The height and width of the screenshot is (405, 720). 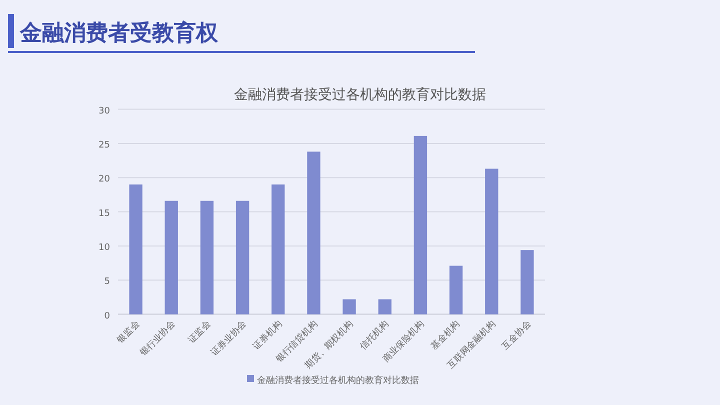 I want to click on y-tick-label: 15, so click(x=104, y=213).